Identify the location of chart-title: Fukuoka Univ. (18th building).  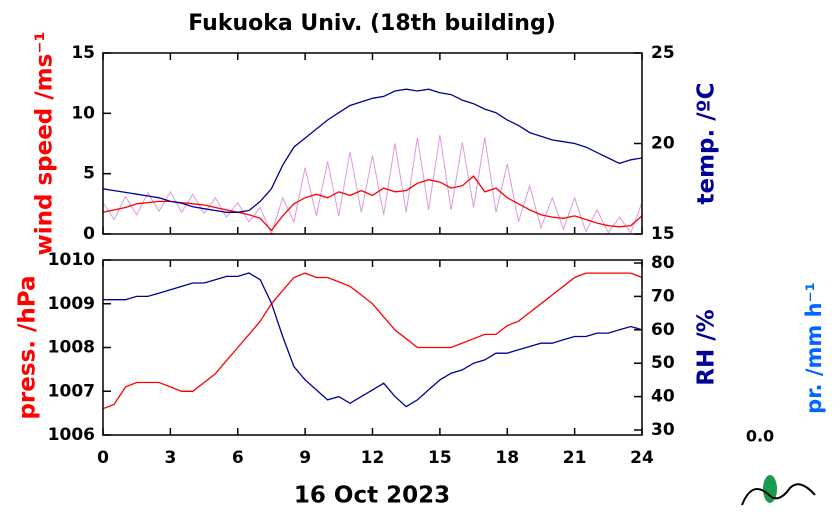
(372, 23).